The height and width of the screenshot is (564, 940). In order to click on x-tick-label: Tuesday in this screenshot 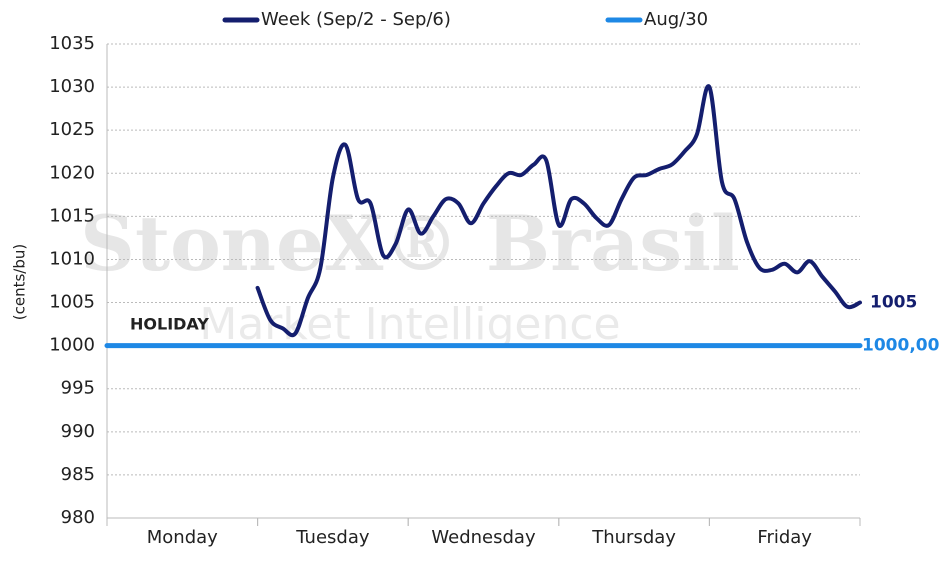, I will do `click(332, 537)`.